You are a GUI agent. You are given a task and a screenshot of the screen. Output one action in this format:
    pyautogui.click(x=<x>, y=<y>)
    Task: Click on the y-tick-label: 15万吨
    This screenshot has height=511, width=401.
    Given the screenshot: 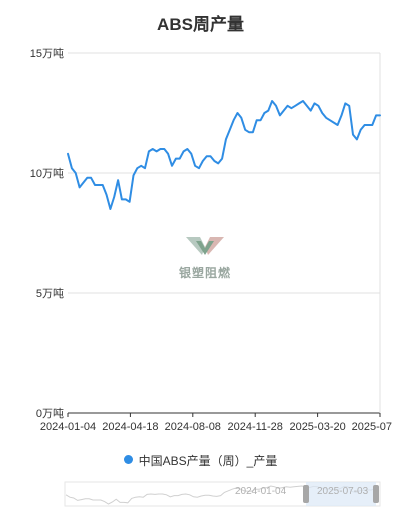 What is the action you would take?
    pyautogui.click(x=47, y=53)
    